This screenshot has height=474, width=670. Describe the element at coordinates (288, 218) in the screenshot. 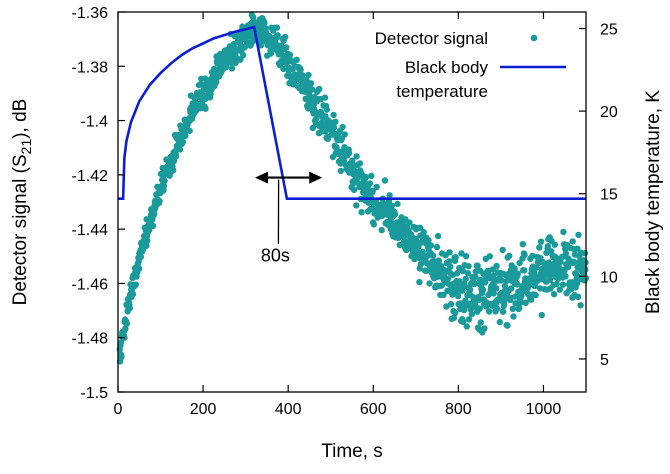

I see `annotation-arrow: 80s` at that location.